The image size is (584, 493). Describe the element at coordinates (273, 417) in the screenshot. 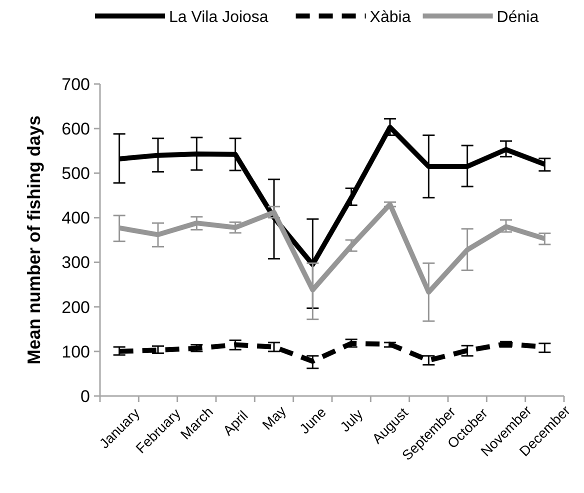

I see `x-tick-label: May` at that location.